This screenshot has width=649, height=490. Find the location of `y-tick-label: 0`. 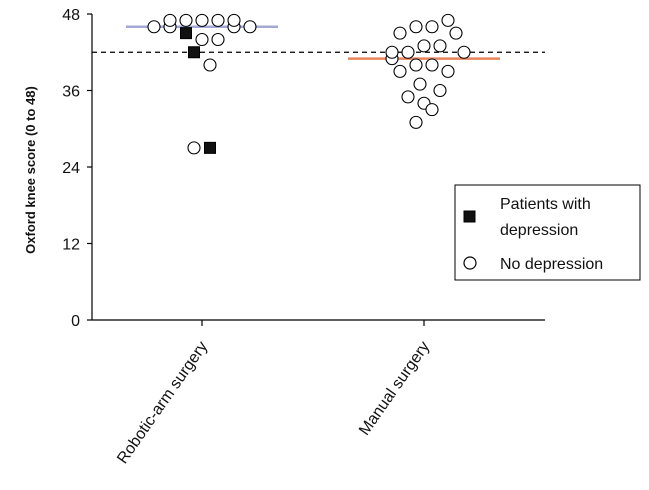

y-tick-label: 0 is located at coordinates (75, 321).